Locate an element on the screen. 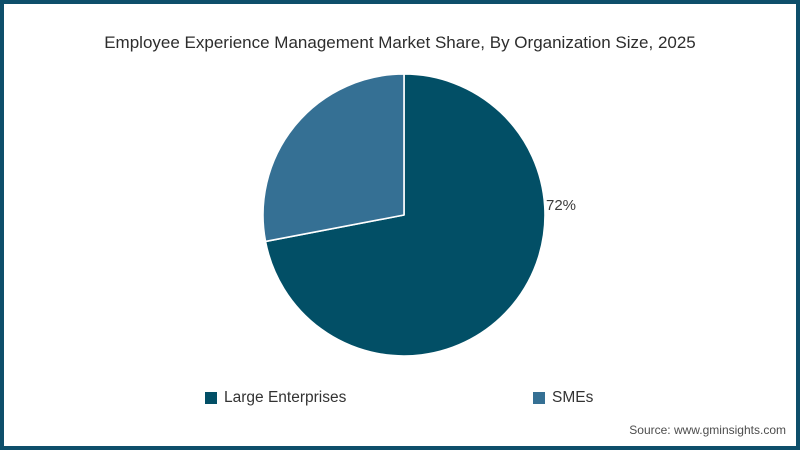  legend-label-smes: SMEs is located at coordinates (573, 397).